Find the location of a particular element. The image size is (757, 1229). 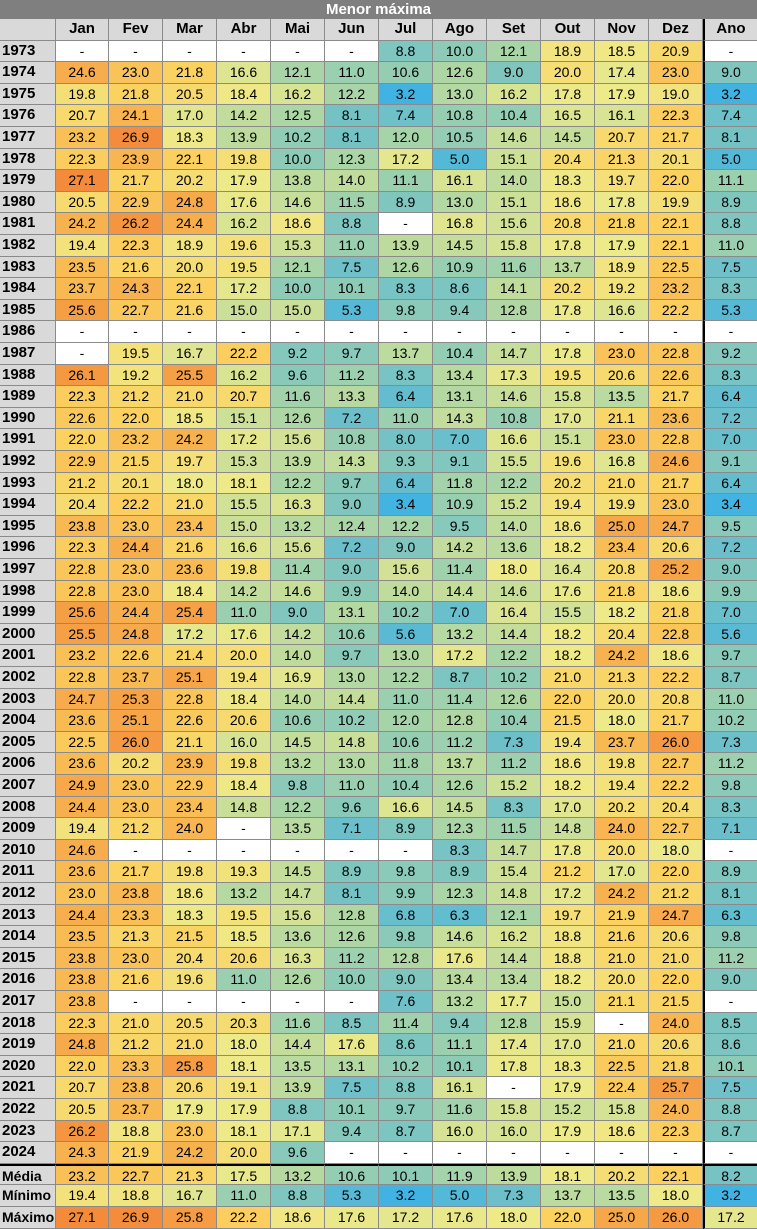

table-cell: 24.2 is located at coordinates (190, 1153).